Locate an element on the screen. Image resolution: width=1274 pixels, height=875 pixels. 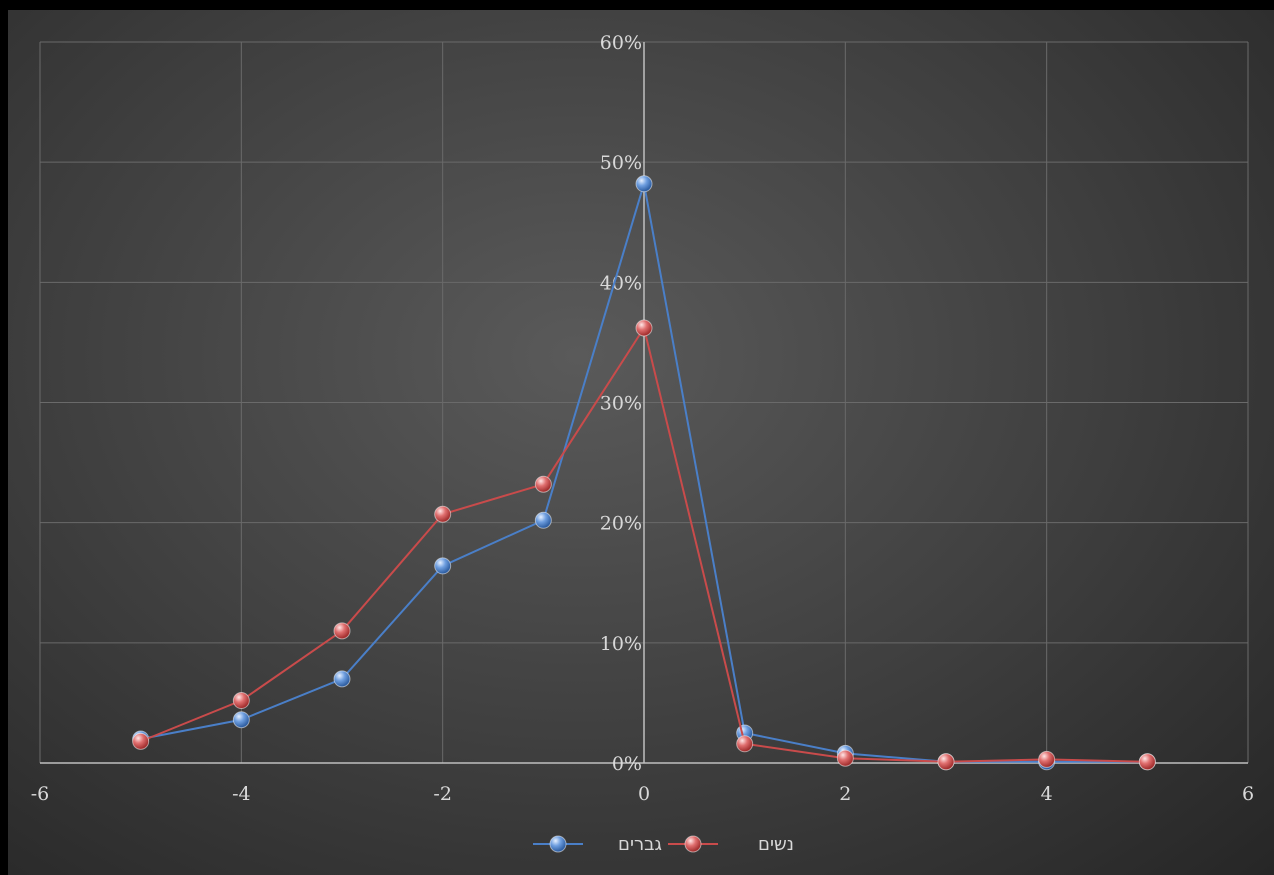
legend: גברים נשים is located at coordinates (663, 844).